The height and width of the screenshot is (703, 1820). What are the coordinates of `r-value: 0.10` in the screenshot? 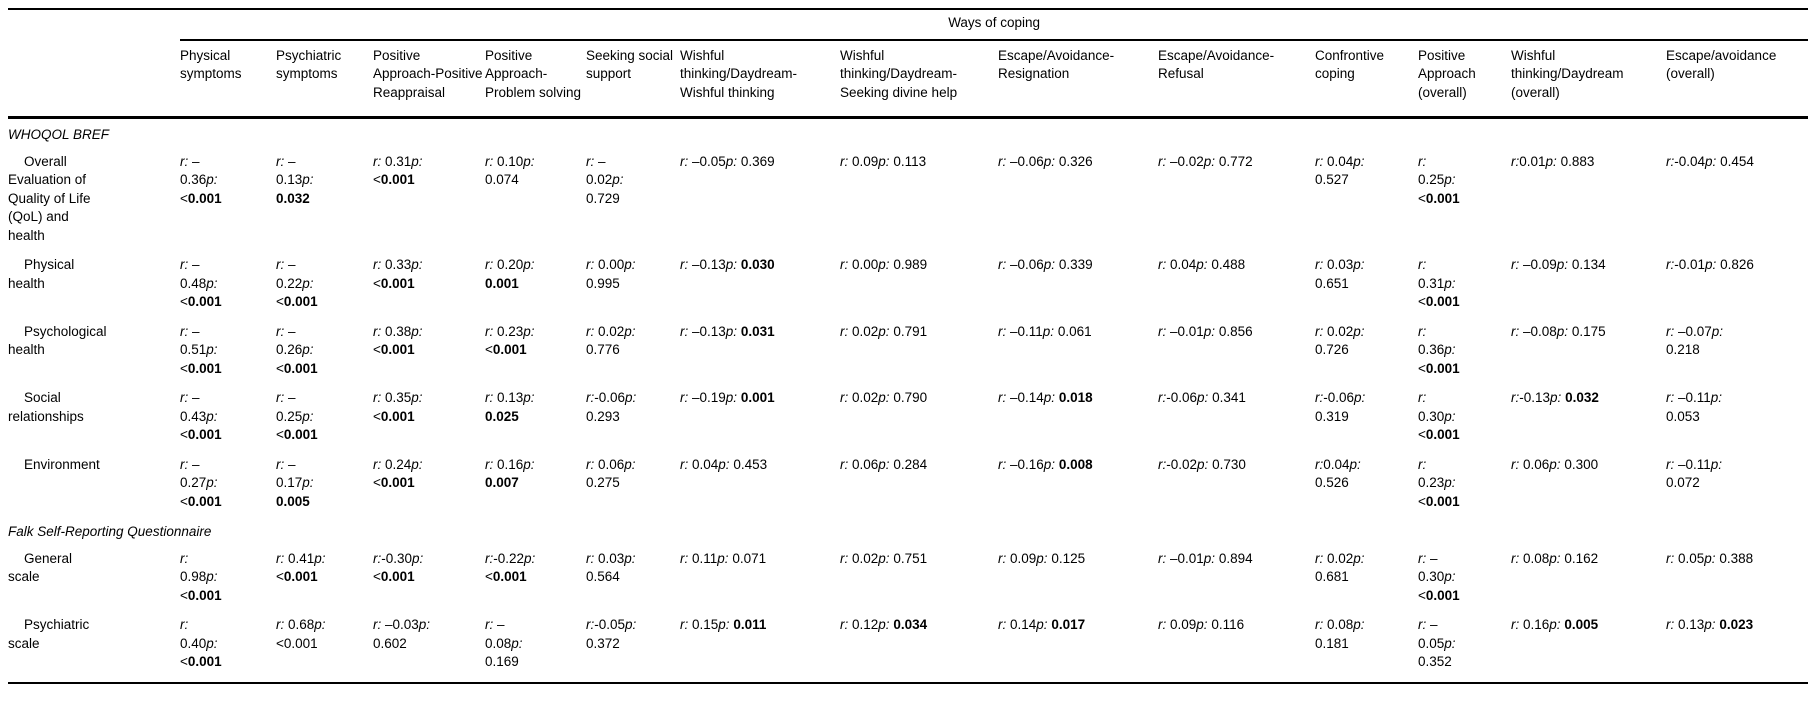 It's located at (508, 161).